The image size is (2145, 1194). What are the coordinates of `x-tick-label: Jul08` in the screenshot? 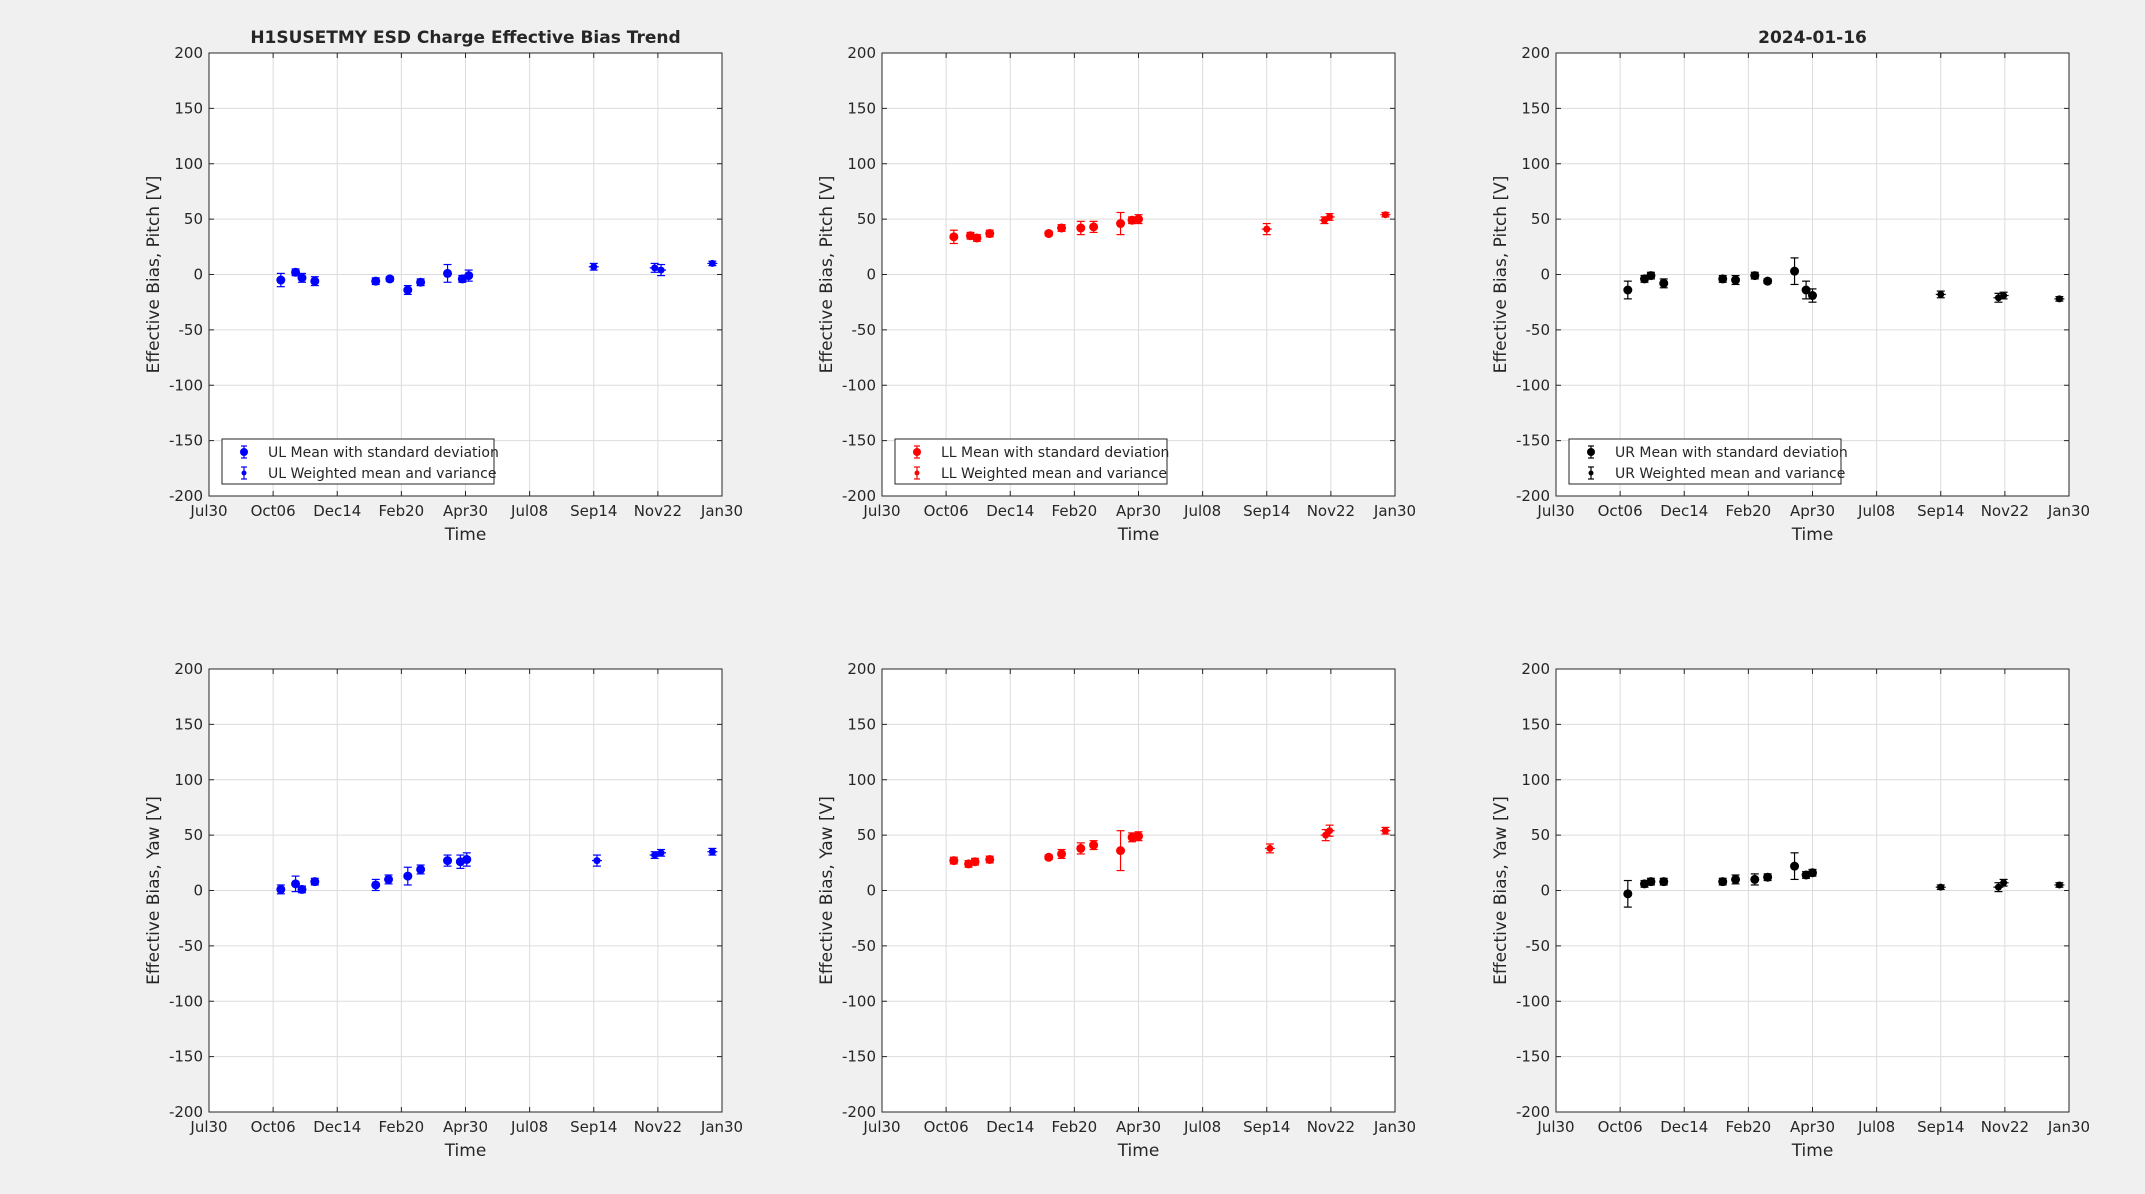 It's located at (529, 511).